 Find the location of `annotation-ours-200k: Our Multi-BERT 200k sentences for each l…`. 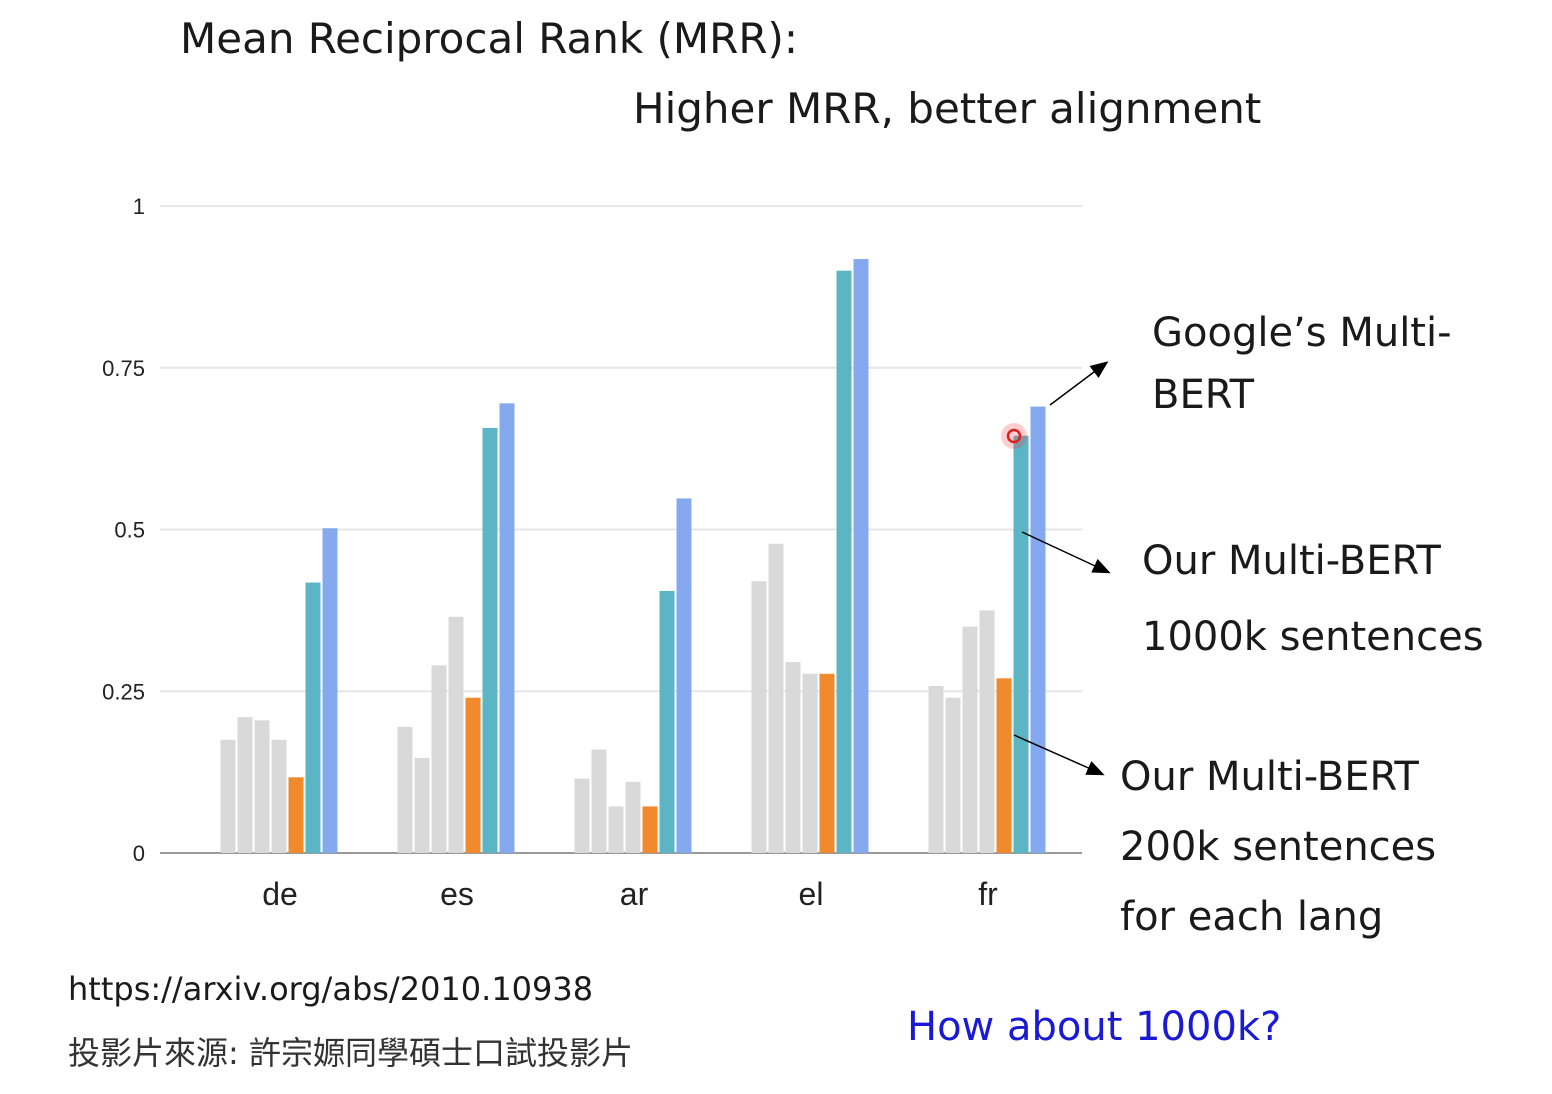

annotation-ours-200k: Our Multi-BERT 200k sentences for each l… is located at coordinates (1278, 847).